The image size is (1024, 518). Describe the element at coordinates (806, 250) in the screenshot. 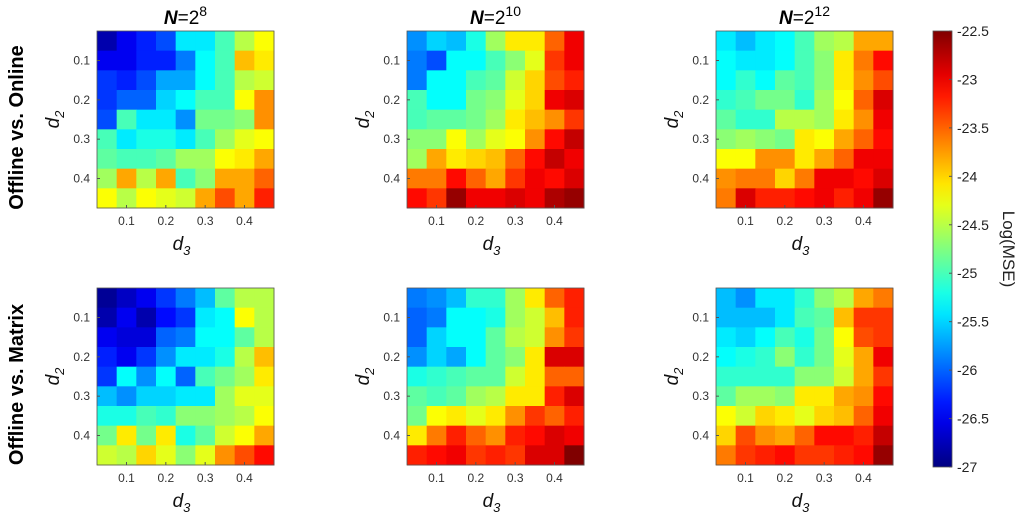

I see `x-axis-label-subscript: 3` at that location.